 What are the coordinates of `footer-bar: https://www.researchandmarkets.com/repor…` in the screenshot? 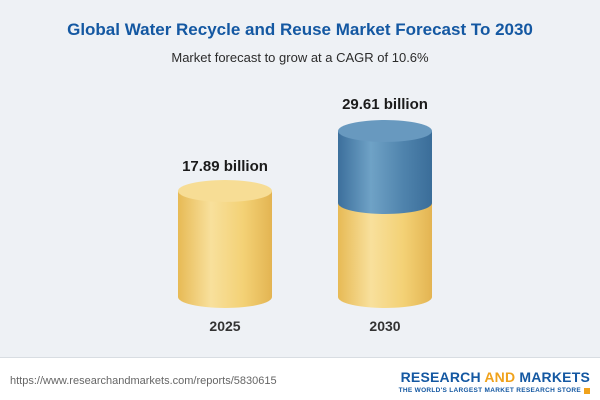 It's located at (300, 378).